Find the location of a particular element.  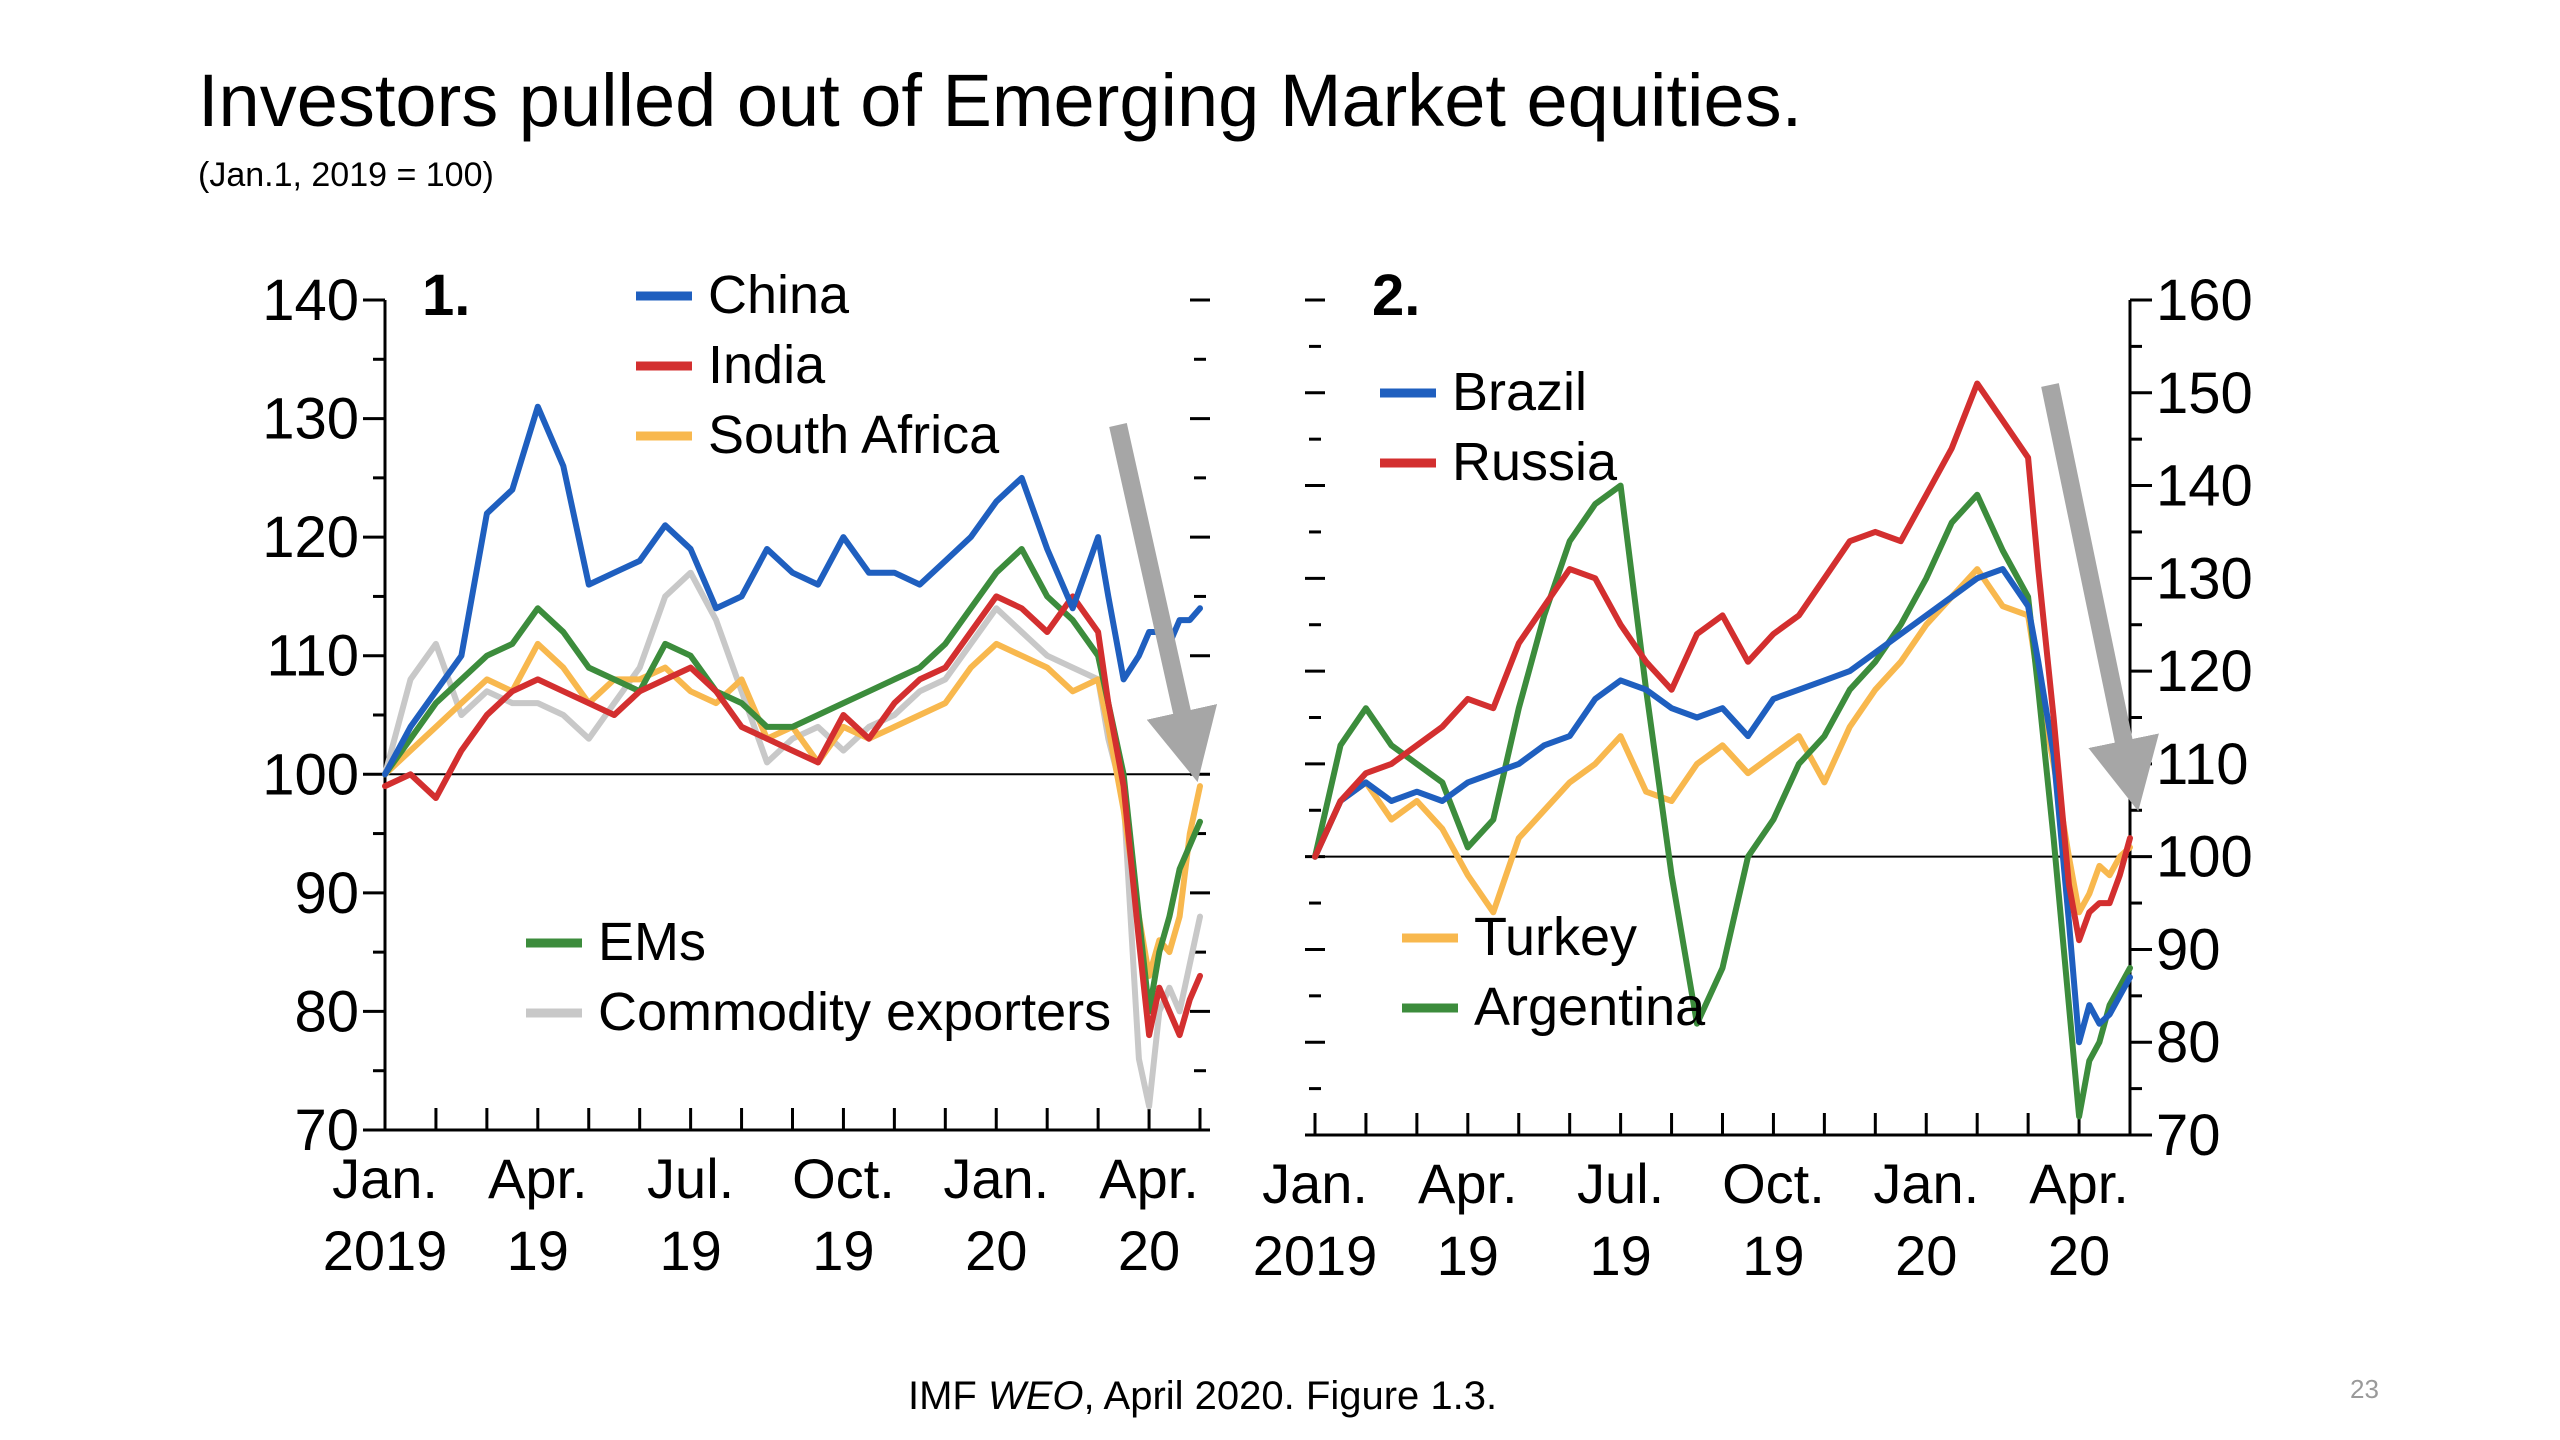

series-line-india is located at coordinates (792, 816).